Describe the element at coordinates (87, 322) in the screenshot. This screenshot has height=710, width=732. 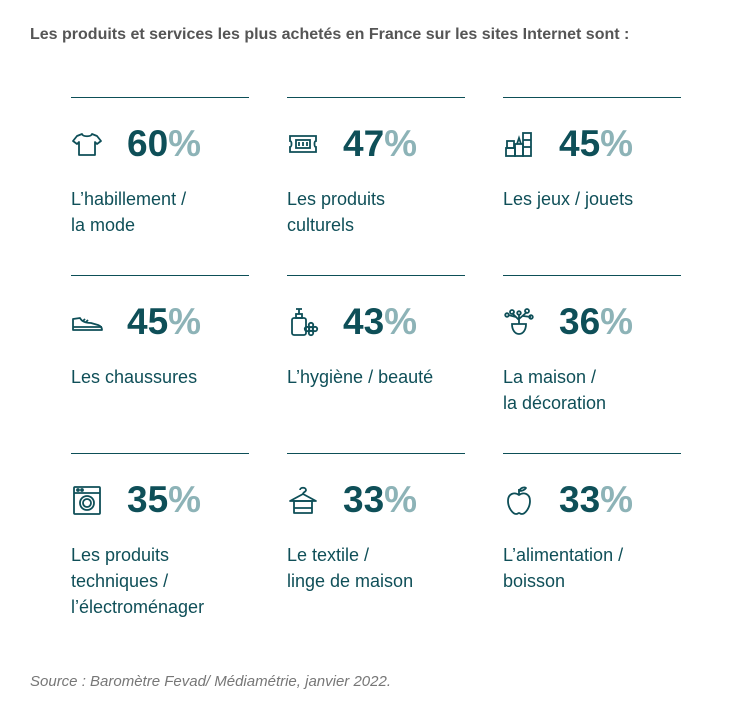
I see `shoe-icon` at that location.